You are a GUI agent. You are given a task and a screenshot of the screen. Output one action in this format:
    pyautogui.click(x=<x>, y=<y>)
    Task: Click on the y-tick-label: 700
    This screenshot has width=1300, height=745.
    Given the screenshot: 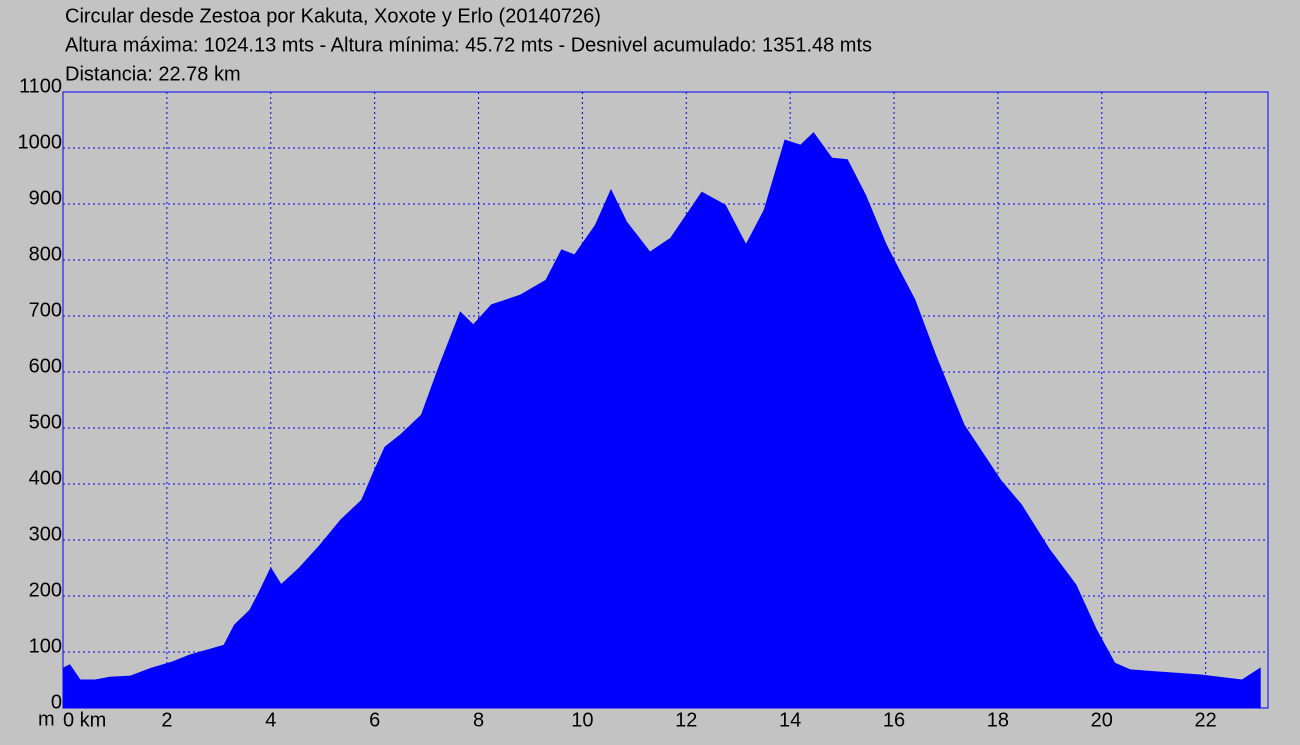 What is the action you would take?
    pyautogui.click(x=45, y=310)
    